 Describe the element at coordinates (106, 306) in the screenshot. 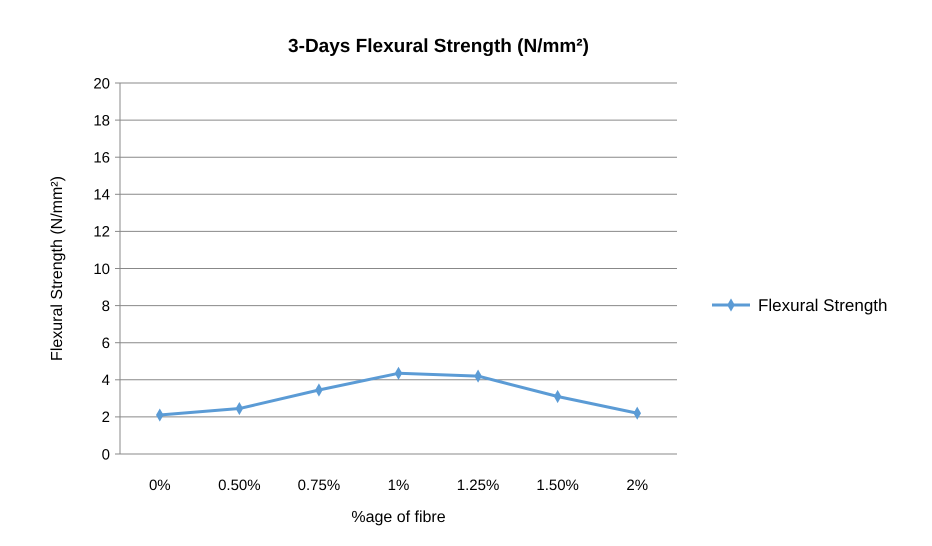

I see `y-tick-label: 8` at that location.